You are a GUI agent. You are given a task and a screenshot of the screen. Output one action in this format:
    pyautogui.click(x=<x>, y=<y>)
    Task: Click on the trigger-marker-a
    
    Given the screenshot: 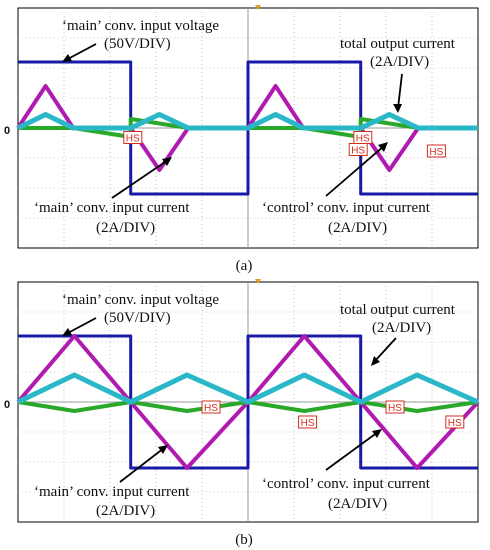 What is the action you would take?
    pyautogui.click(x=258, y=7)
    